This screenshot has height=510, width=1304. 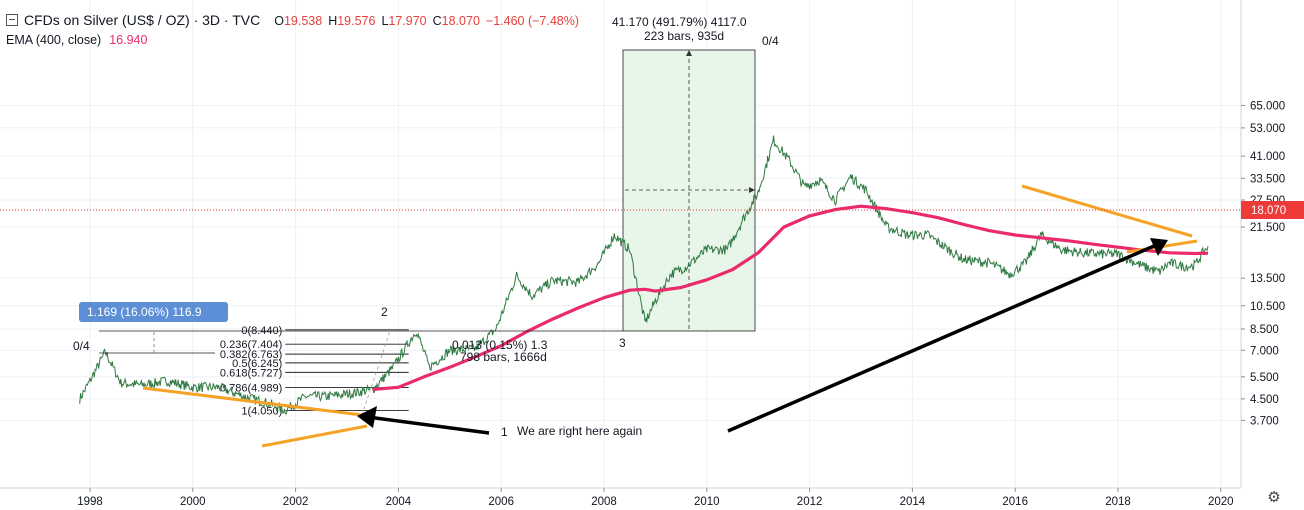 I want to click on fib-level-label: 0.5(6.245), so click(x=257, y=364).